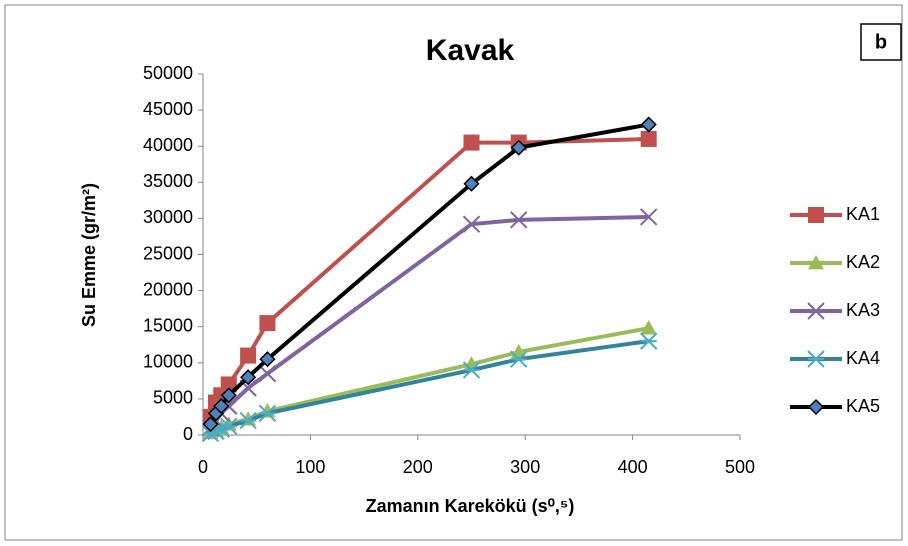 This screenshot has height=546, width=908. What do you see at coordinates (168, 73) in the screenshot?
I see `y-tick-label: 50000` at bounding box center [168, 73].